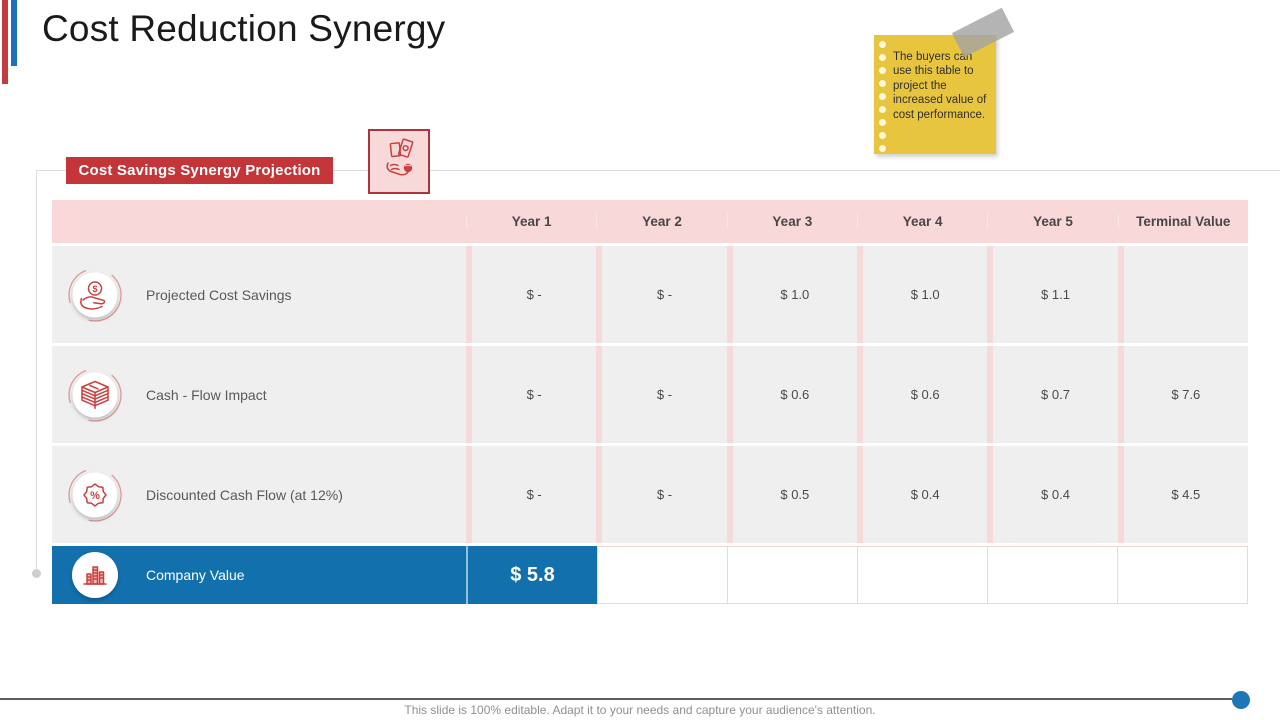  I want to click on row-label: Projected Cost Savings, so click(219, 294).